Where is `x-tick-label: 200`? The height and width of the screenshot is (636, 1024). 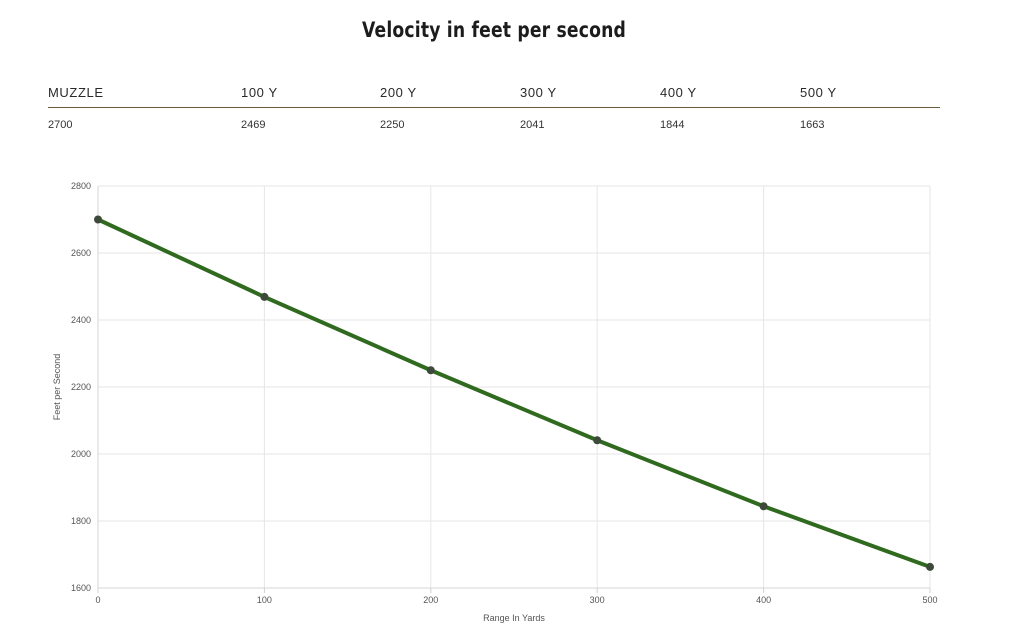
x-tick-label: 200 is located at coordinates (430, 600).